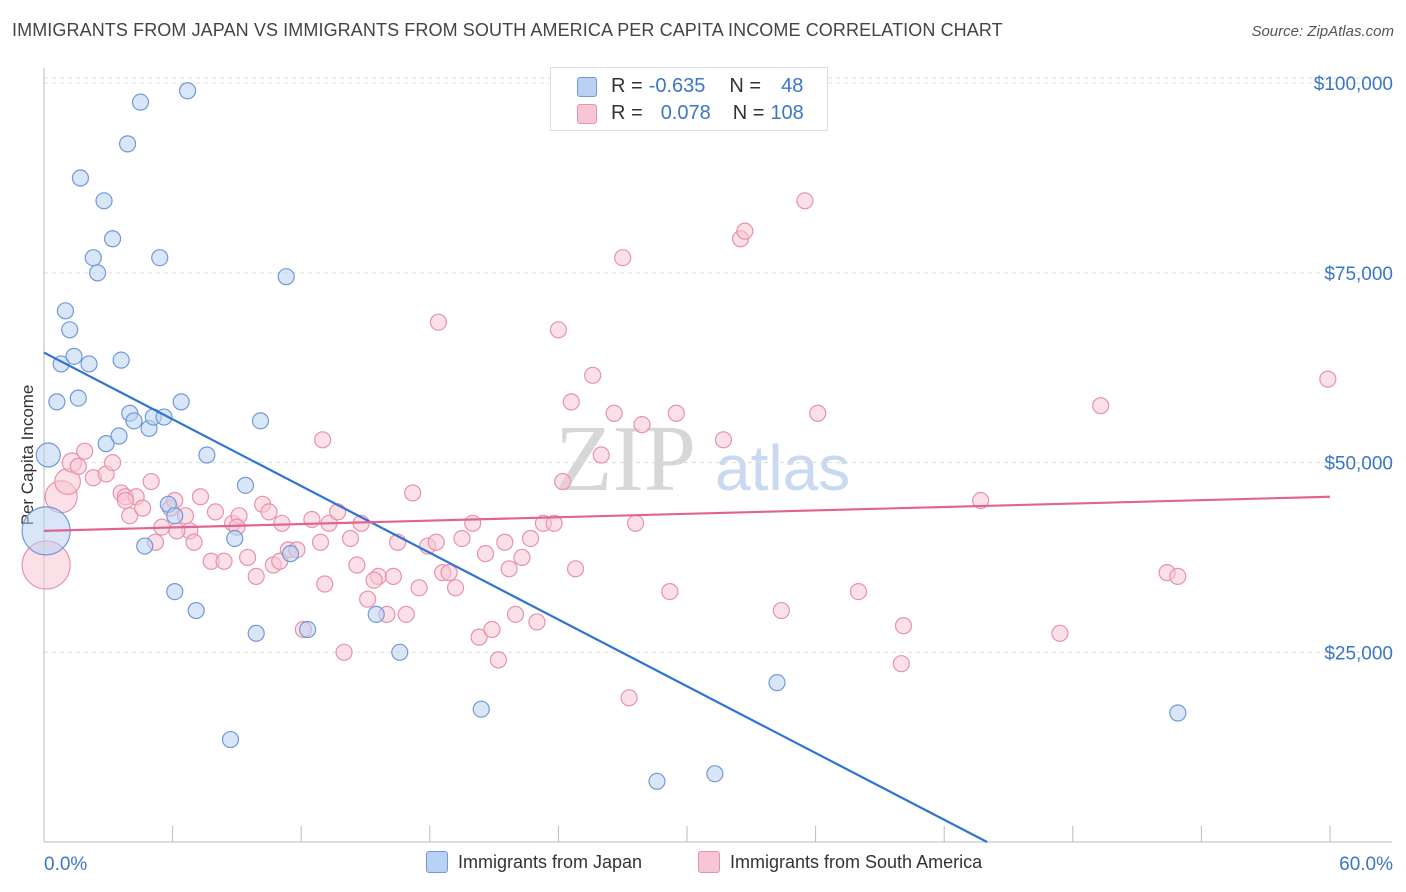  What do you see at coordinates (1322, 31) in the screenshot?
I see `source-label: Source: ZipAtlas.com` at bounding box center [1322, 31].